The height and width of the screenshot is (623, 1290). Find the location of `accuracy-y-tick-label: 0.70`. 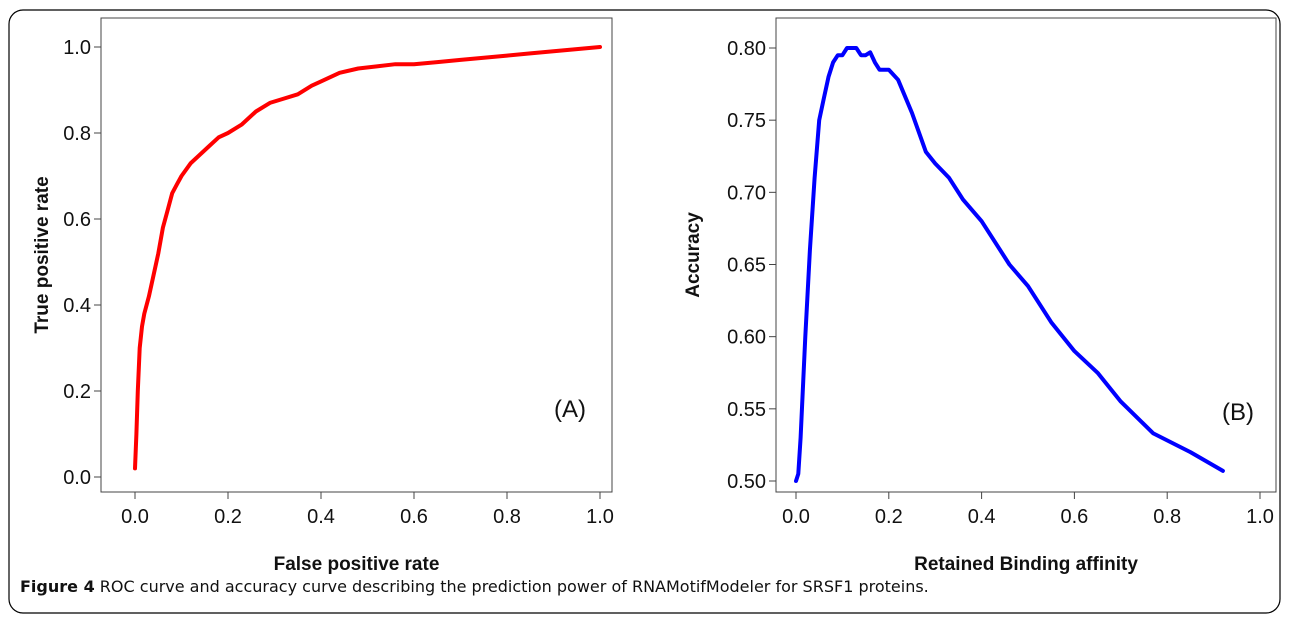

accuracy-y-tick-label: 0.70 is located at coordinates (746, 193).